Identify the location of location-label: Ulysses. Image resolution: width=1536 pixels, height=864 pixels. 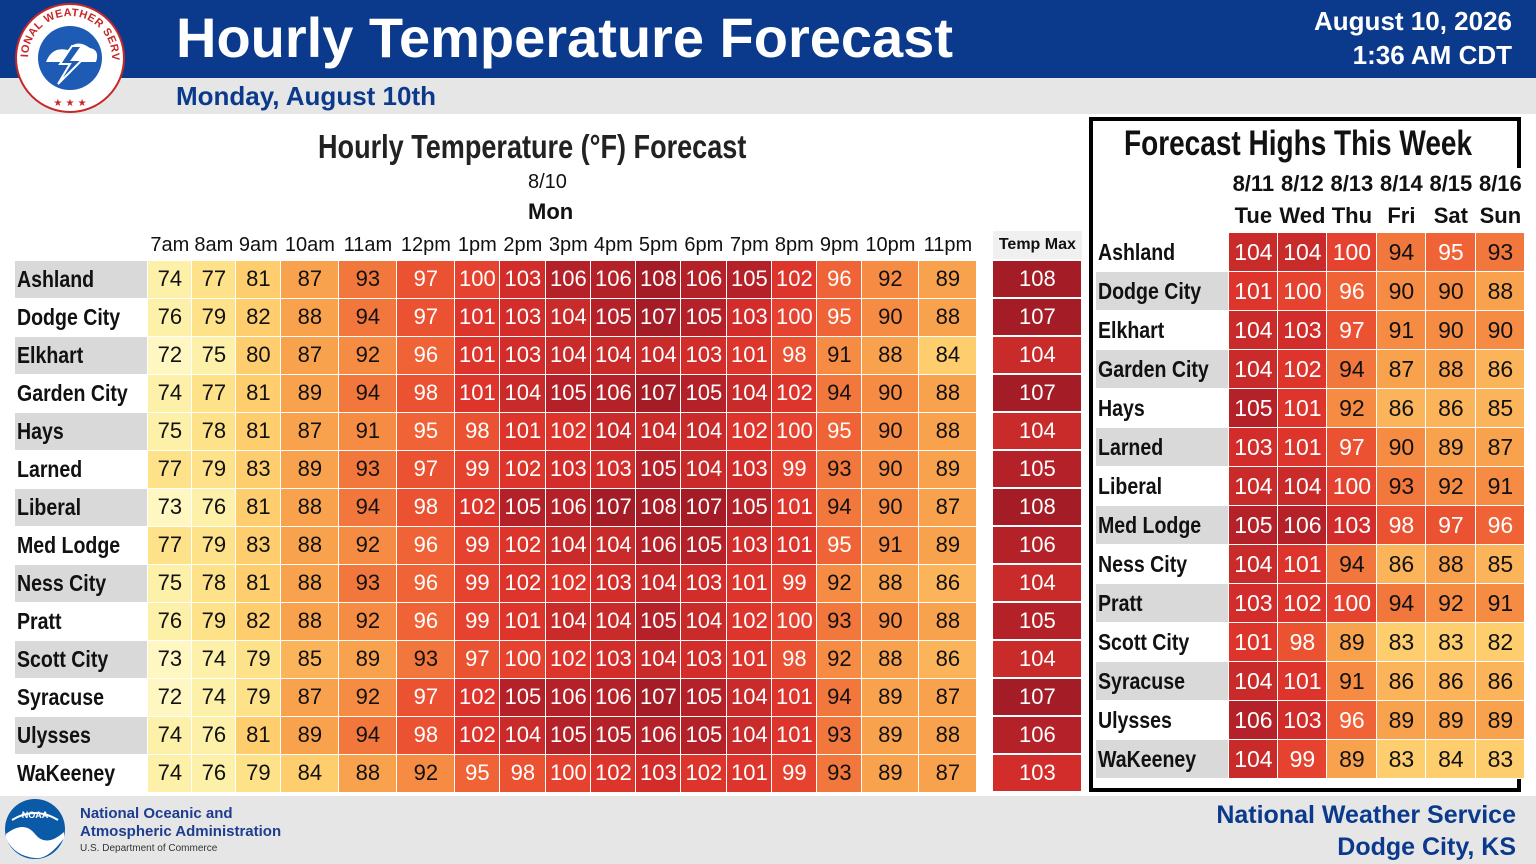
(1135, 719).